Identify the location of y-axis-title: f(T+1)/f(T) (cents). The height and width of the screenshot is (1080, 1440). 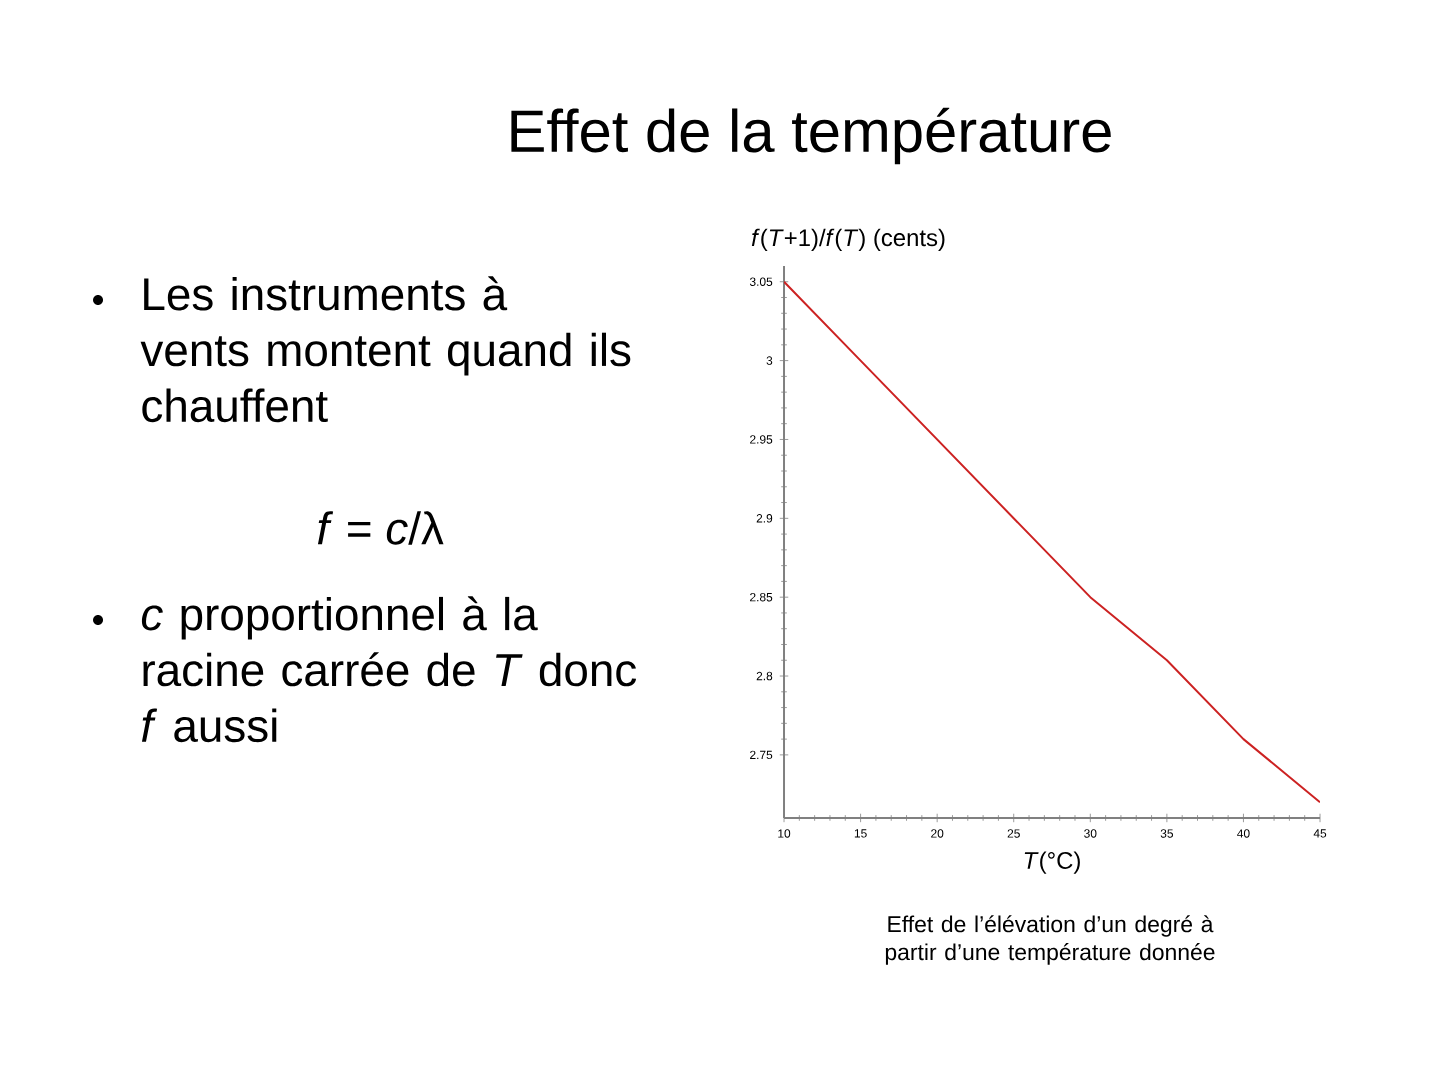
(848, 239).